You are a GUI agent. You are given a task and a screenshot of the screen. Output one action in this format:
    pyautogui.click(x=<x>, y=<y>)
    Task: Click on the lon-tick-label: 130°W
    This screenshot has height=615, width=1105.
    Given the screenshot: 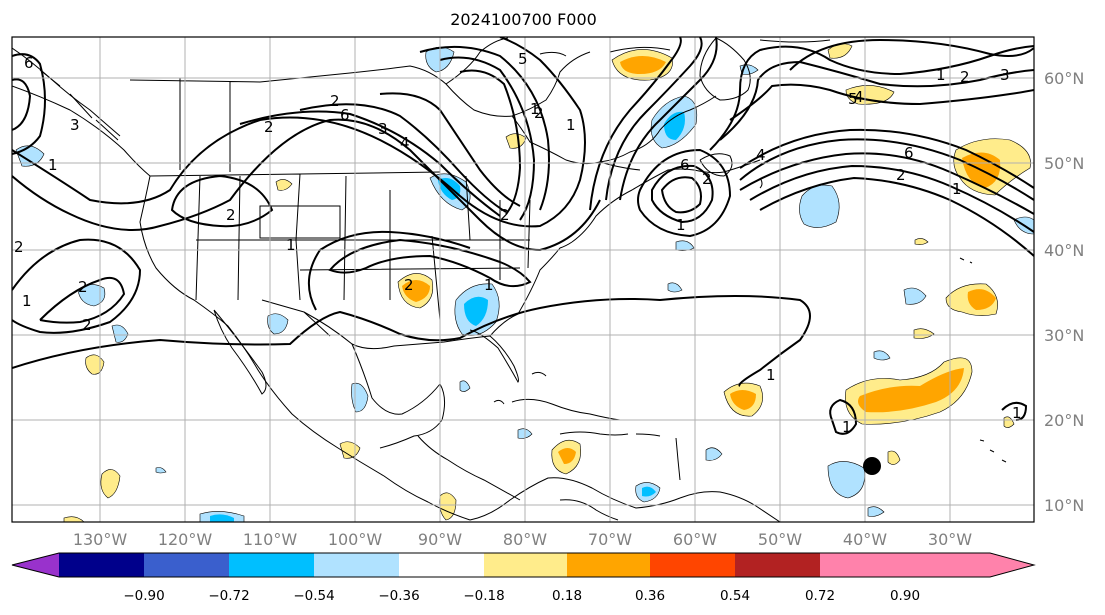 What is the action you would take?
    pyautogui.click(x=100, y=539)
    